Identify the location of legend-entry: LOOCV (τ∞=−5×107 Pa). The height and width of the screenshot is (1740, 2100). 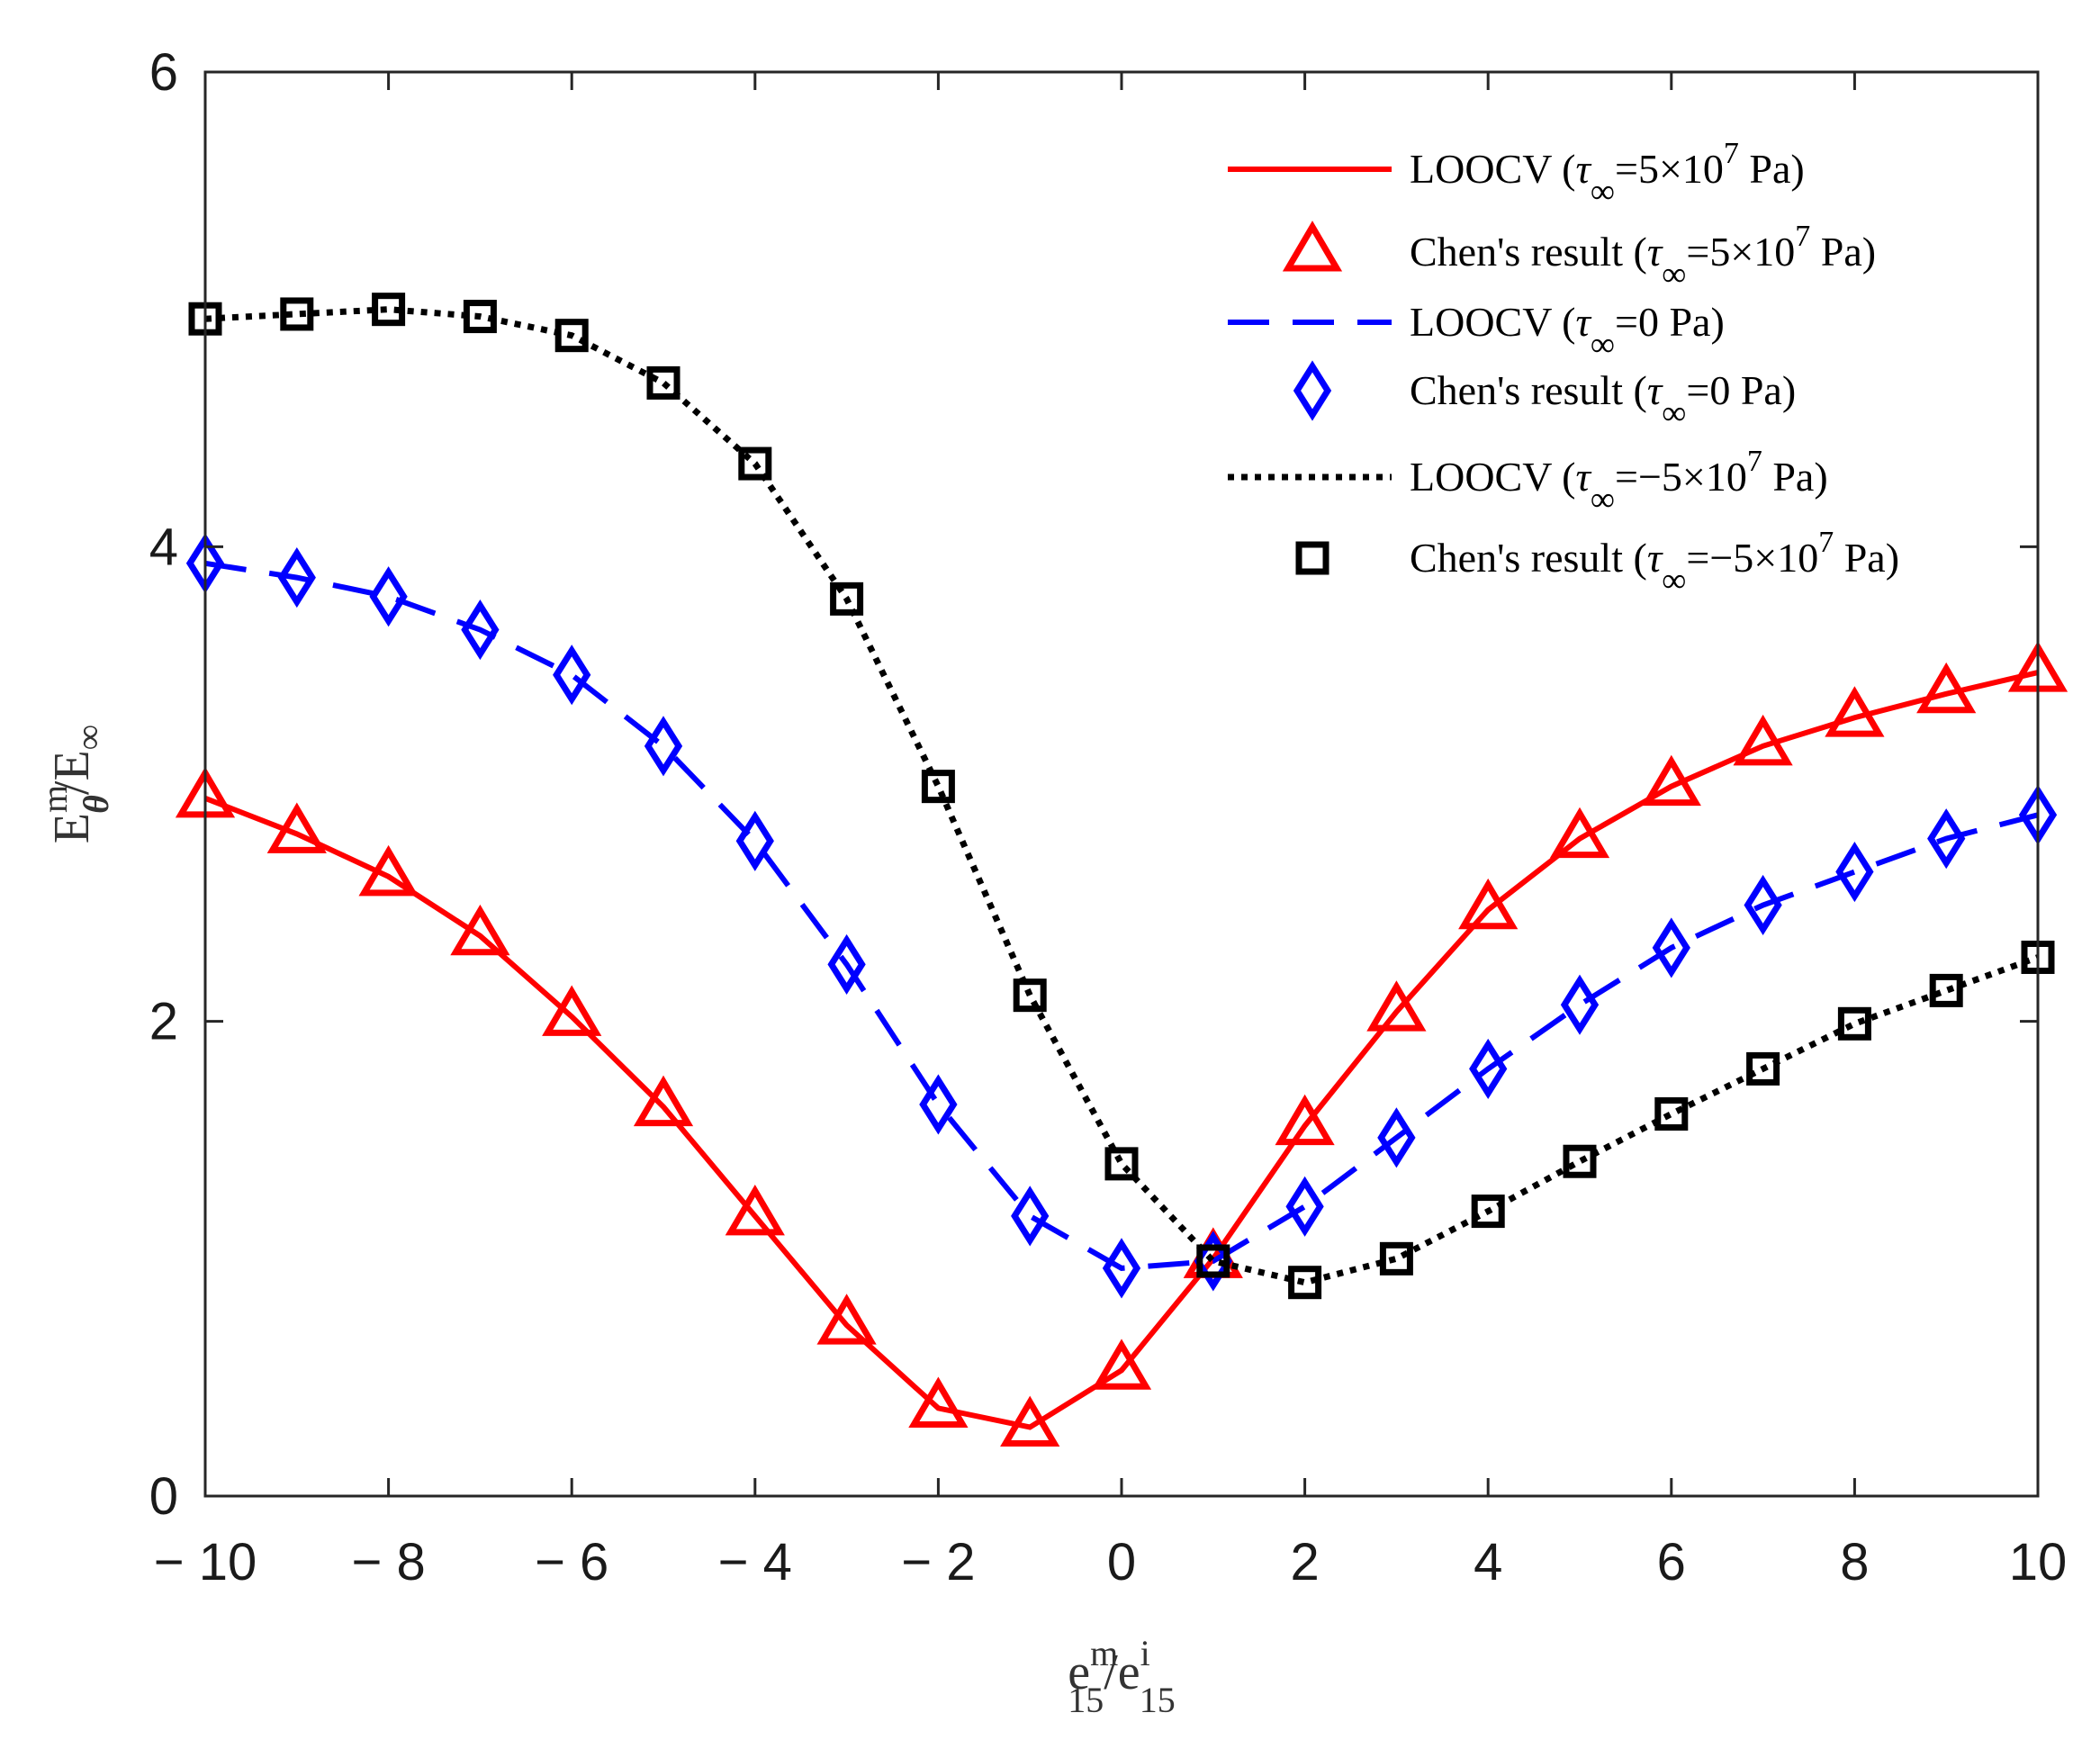
(1528, 481).